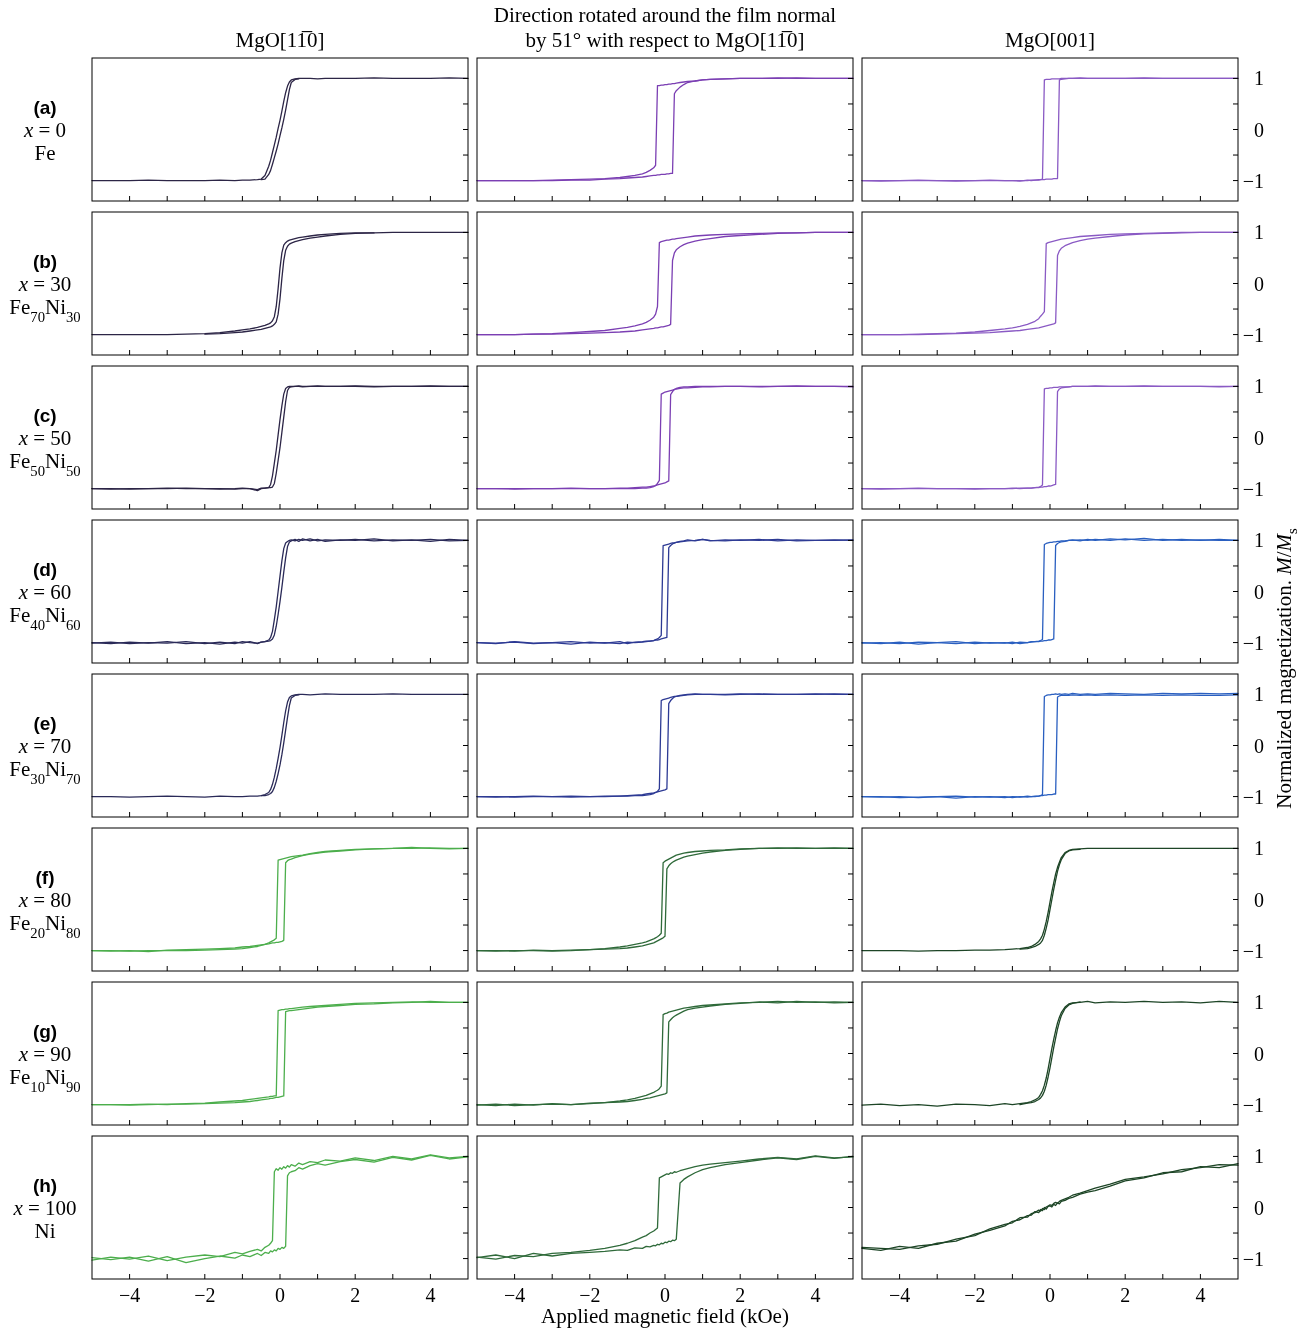  What do you see at coordinates (45, 925) in the screenshot?
I see `text: Fe$_{20}$Ni$_{80}$` at bounding box center [45, 925].